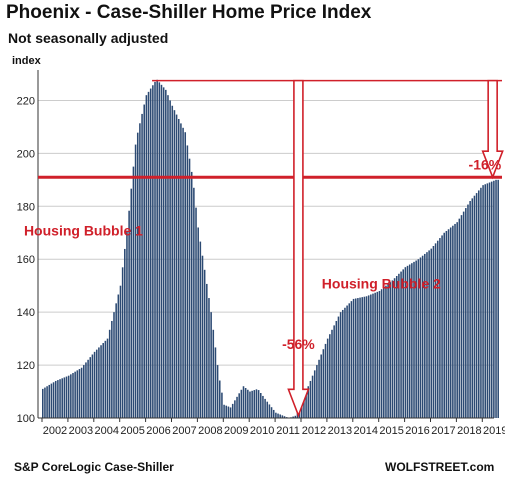 The image size is (505, 482). Describe the element at coordinates (158, 431) in the screenshot. I see `x-tick-label: 2006` at that location.